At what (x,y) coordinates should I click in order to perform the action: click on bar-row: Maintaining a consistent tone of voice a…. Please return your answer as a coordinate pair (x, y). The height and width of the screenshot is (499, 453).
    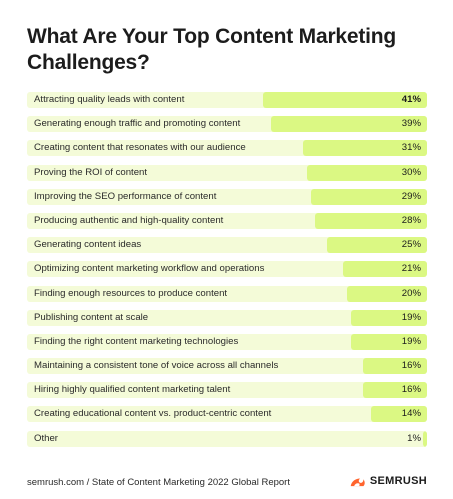
    Looking at the image, I should click on (227, 366).